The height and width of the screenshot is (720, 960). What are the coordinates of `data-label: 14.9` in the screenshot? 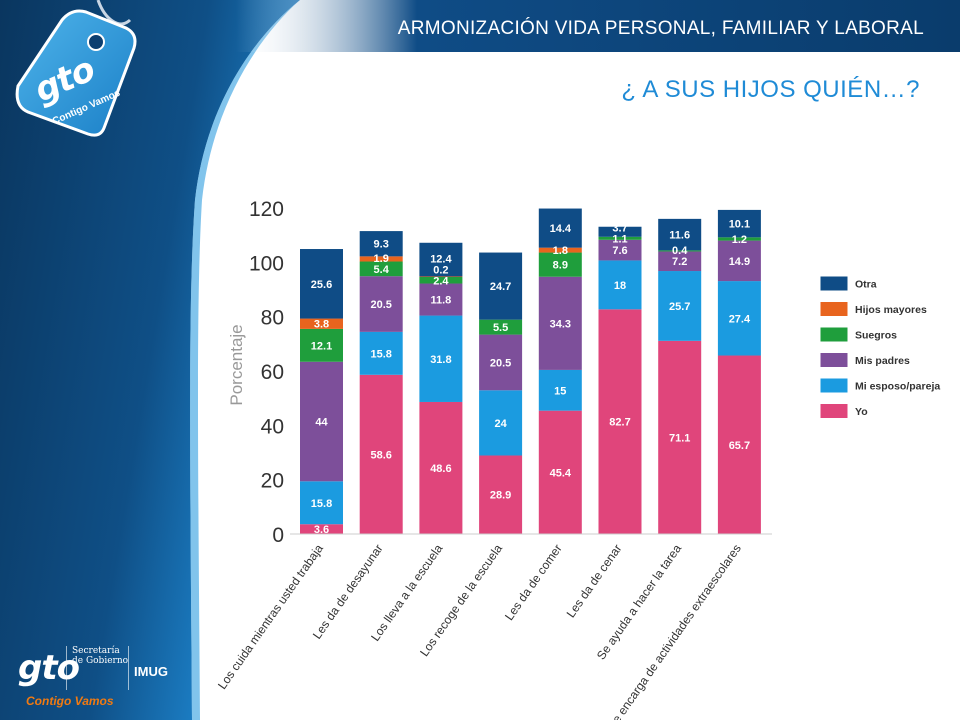 It's located at (739, 262).